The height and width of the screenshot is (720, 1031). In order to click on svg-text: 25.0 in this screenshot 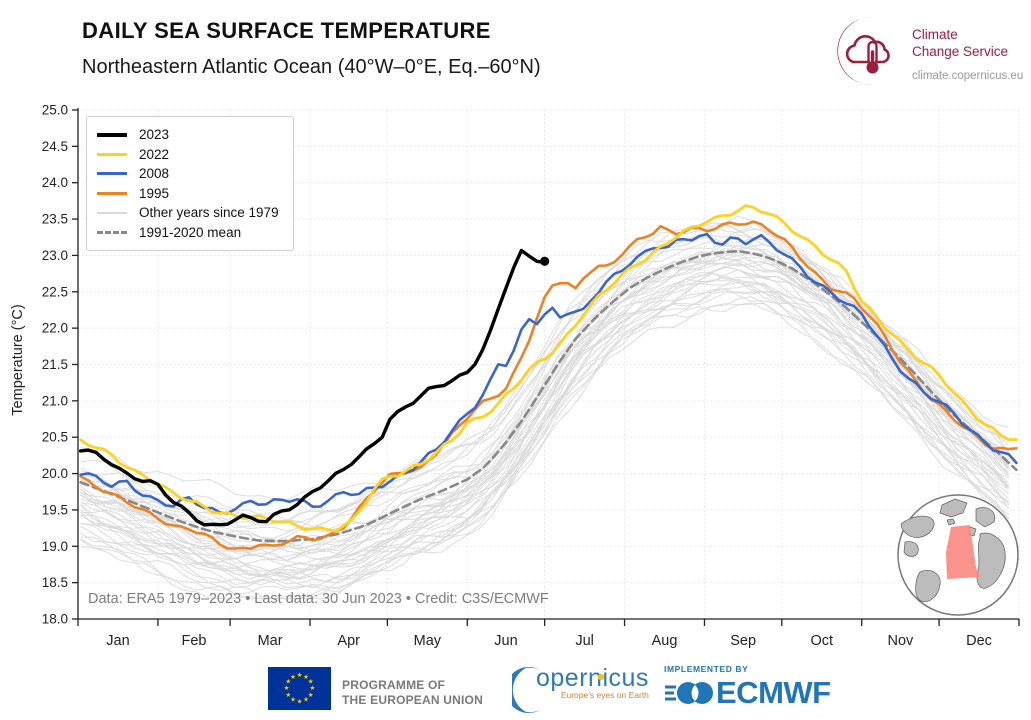, I will do `click(55, 110)`.